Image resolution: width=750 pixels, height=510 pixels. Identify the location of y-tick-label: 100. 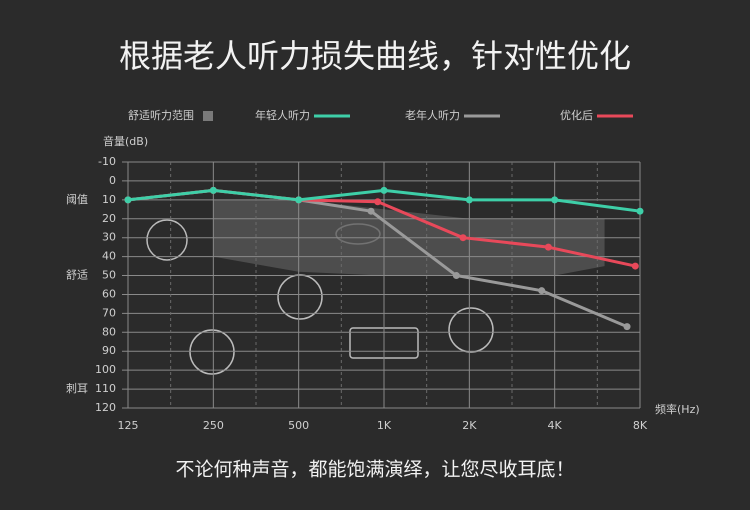
(105, 369).